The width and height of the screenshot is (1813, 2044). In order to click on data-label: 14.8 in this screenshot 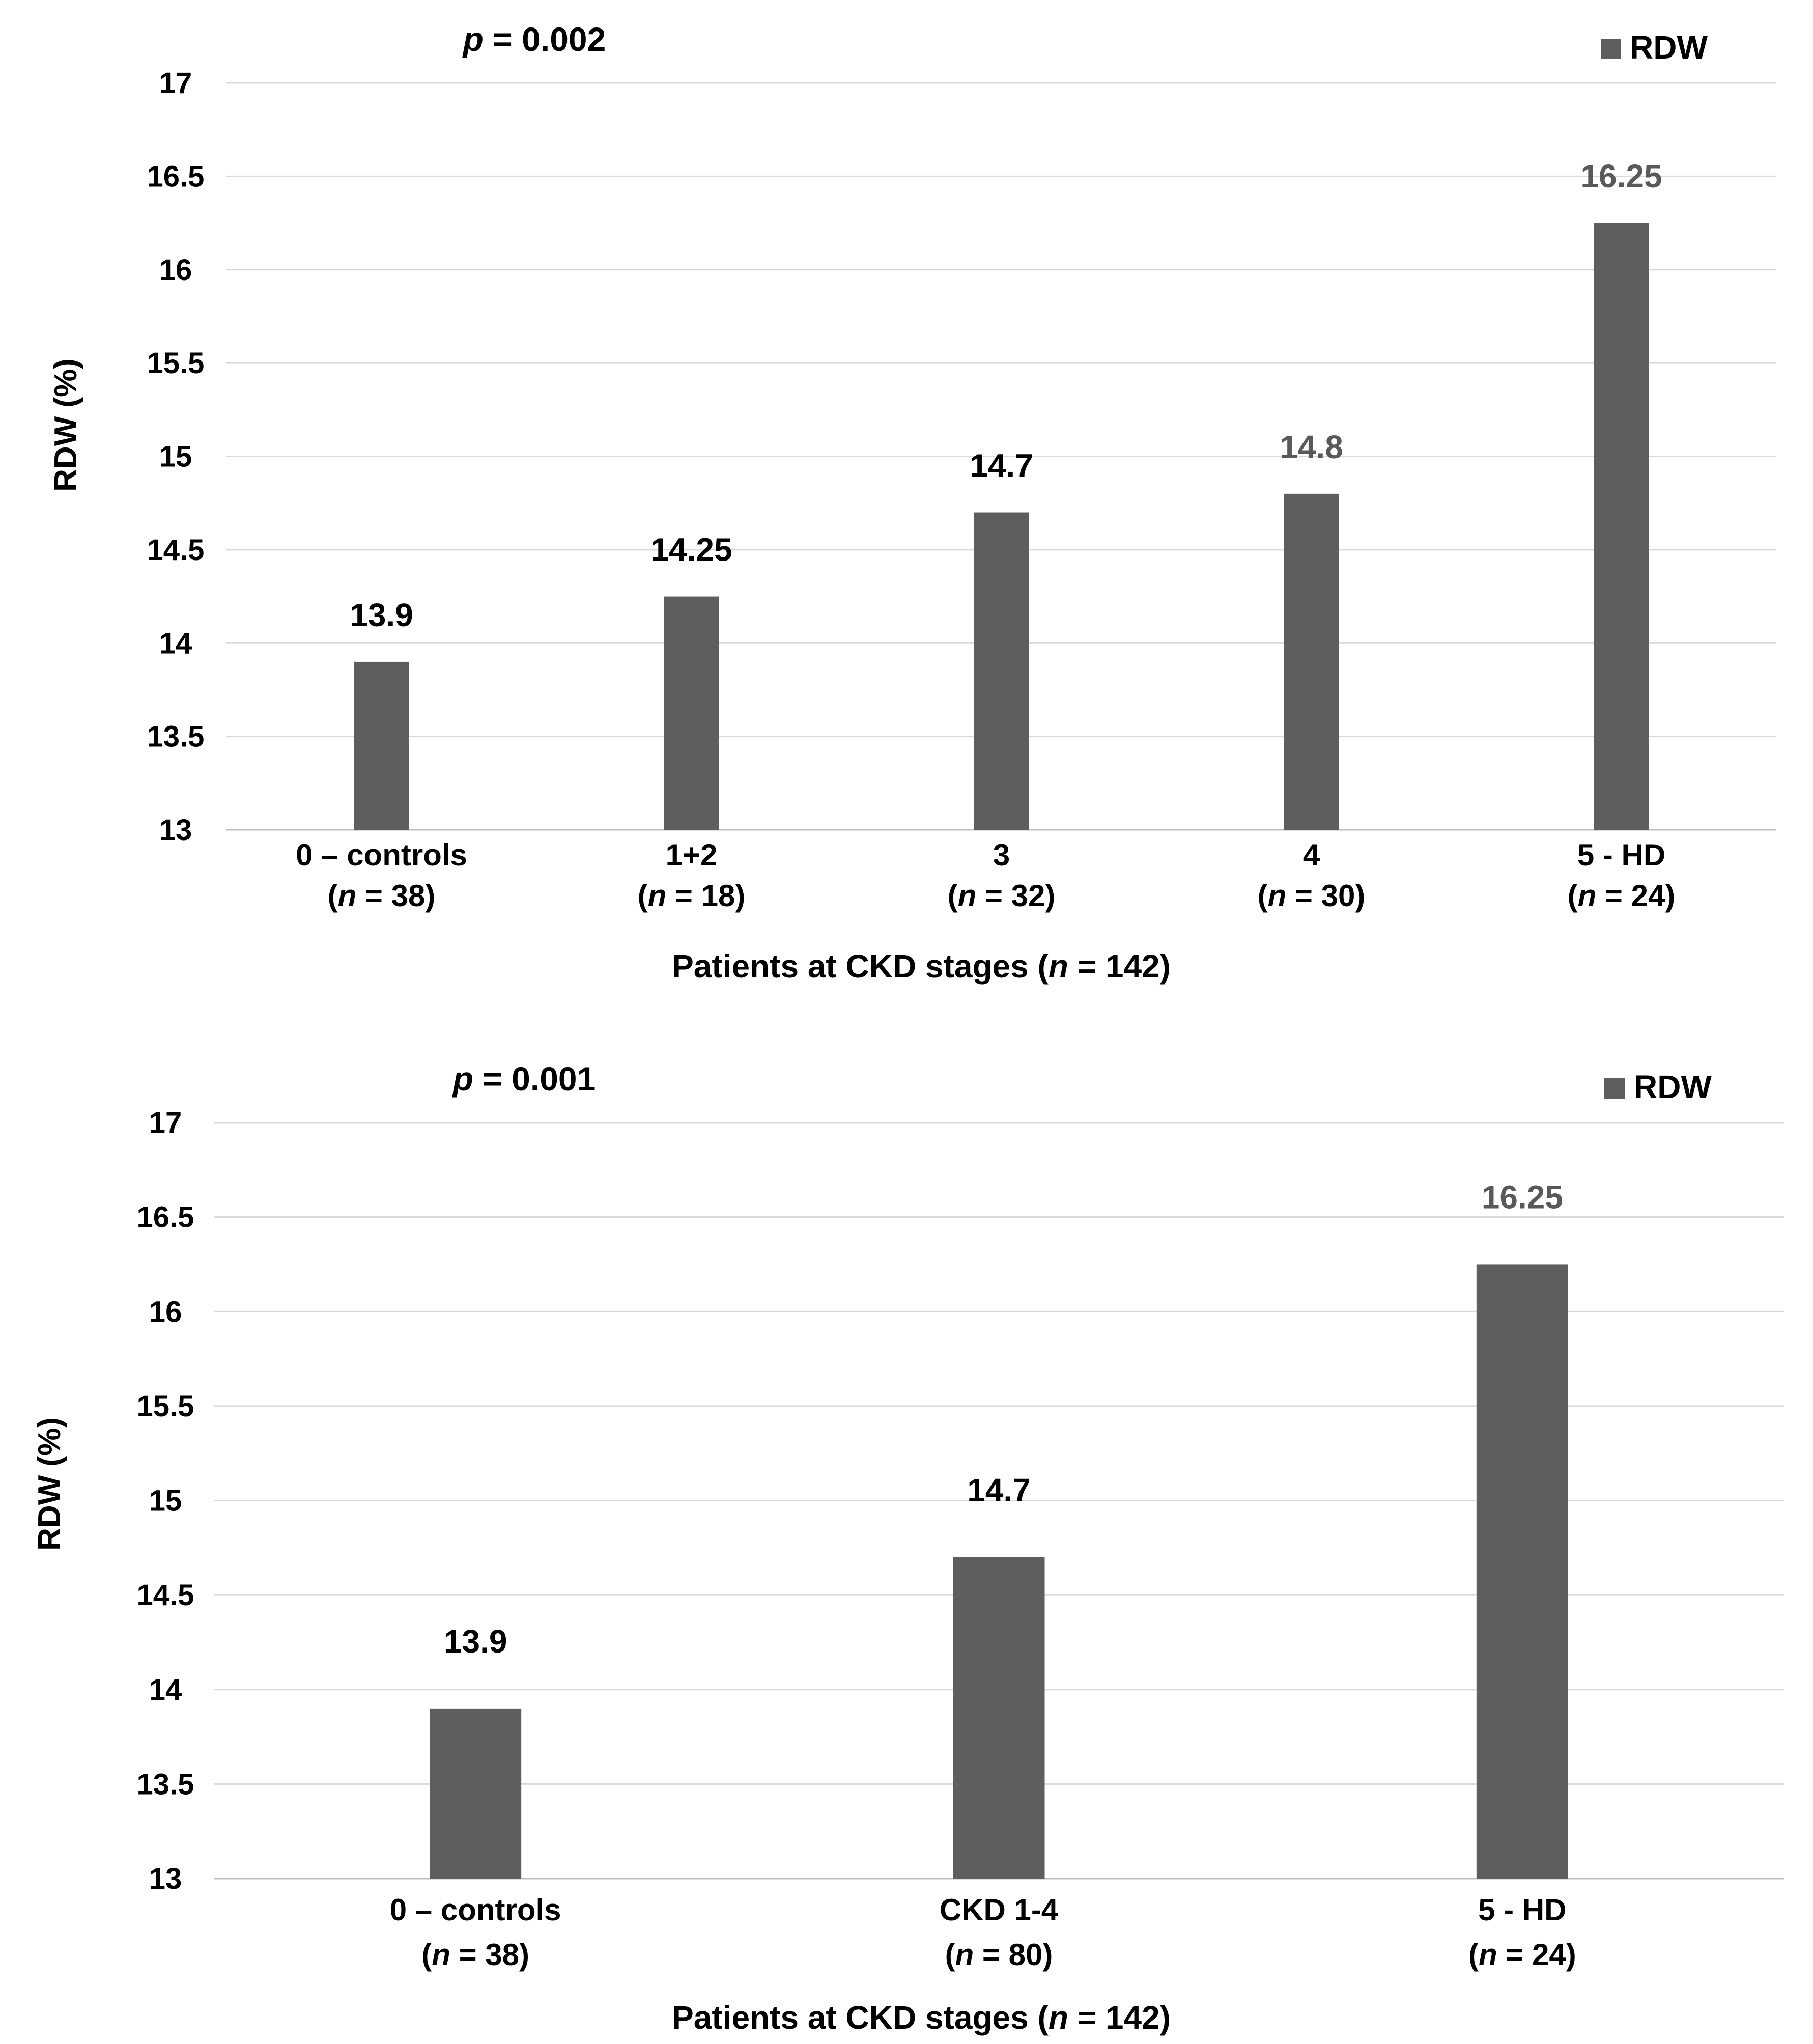, I will do `click(1311, 447)`.